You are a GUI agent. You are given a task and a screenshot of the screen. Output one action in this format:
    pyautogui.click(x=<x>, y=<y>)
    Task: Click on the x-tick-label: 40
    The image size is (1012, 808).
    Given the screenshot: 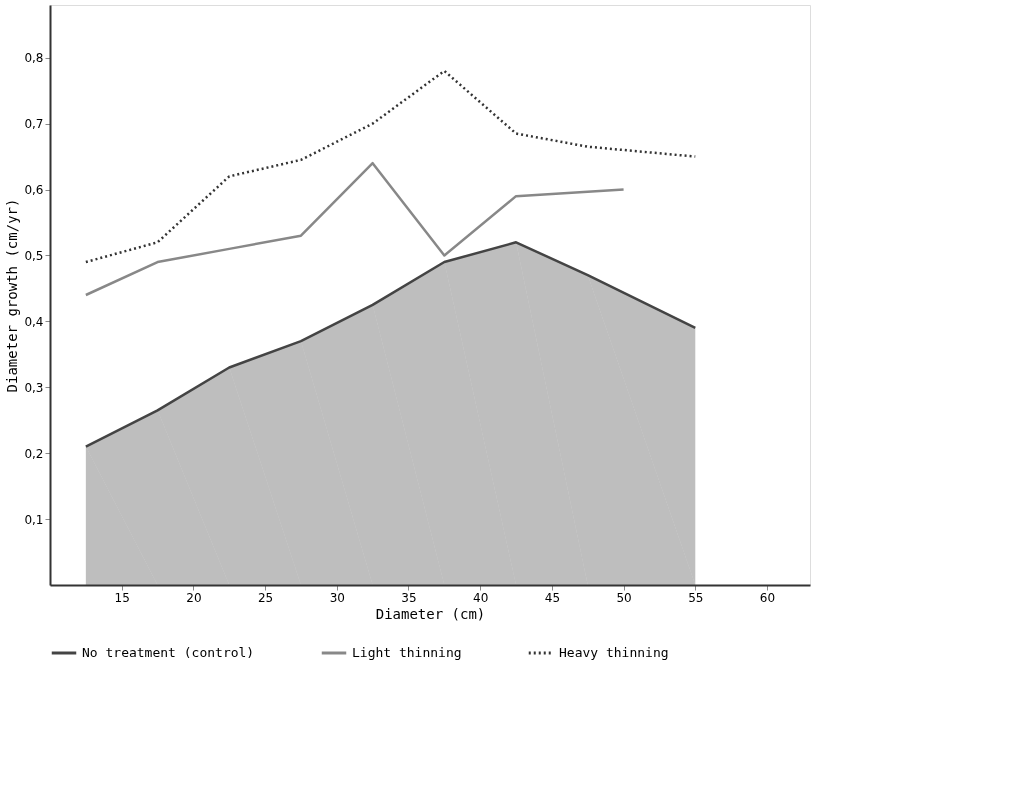 What is the action you would take?
    pyautogui.click(x=481, y=597)
    